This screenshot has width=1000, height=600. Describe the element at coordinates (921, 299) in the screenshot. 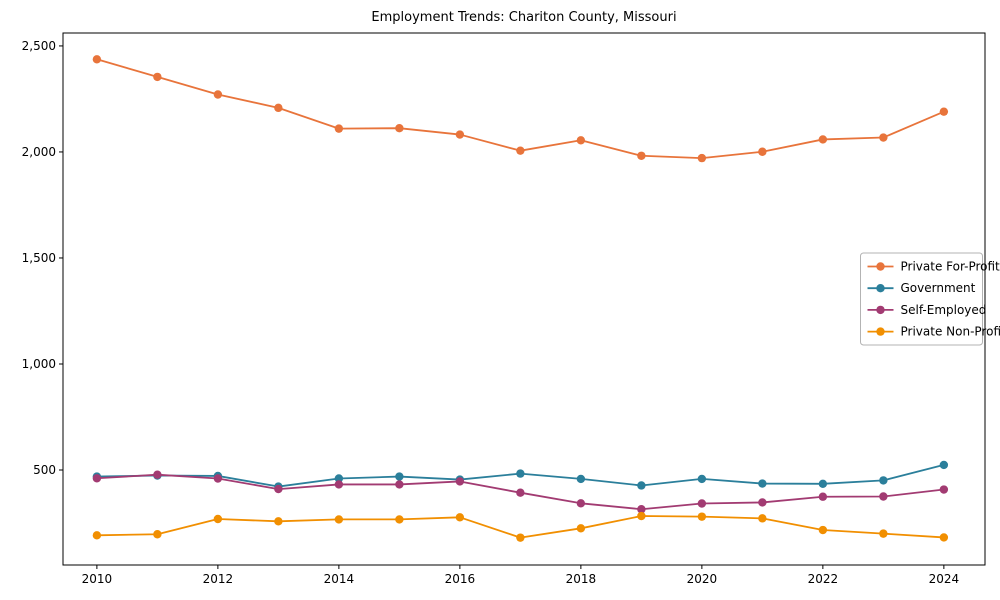

I see `legend-box` at that location.